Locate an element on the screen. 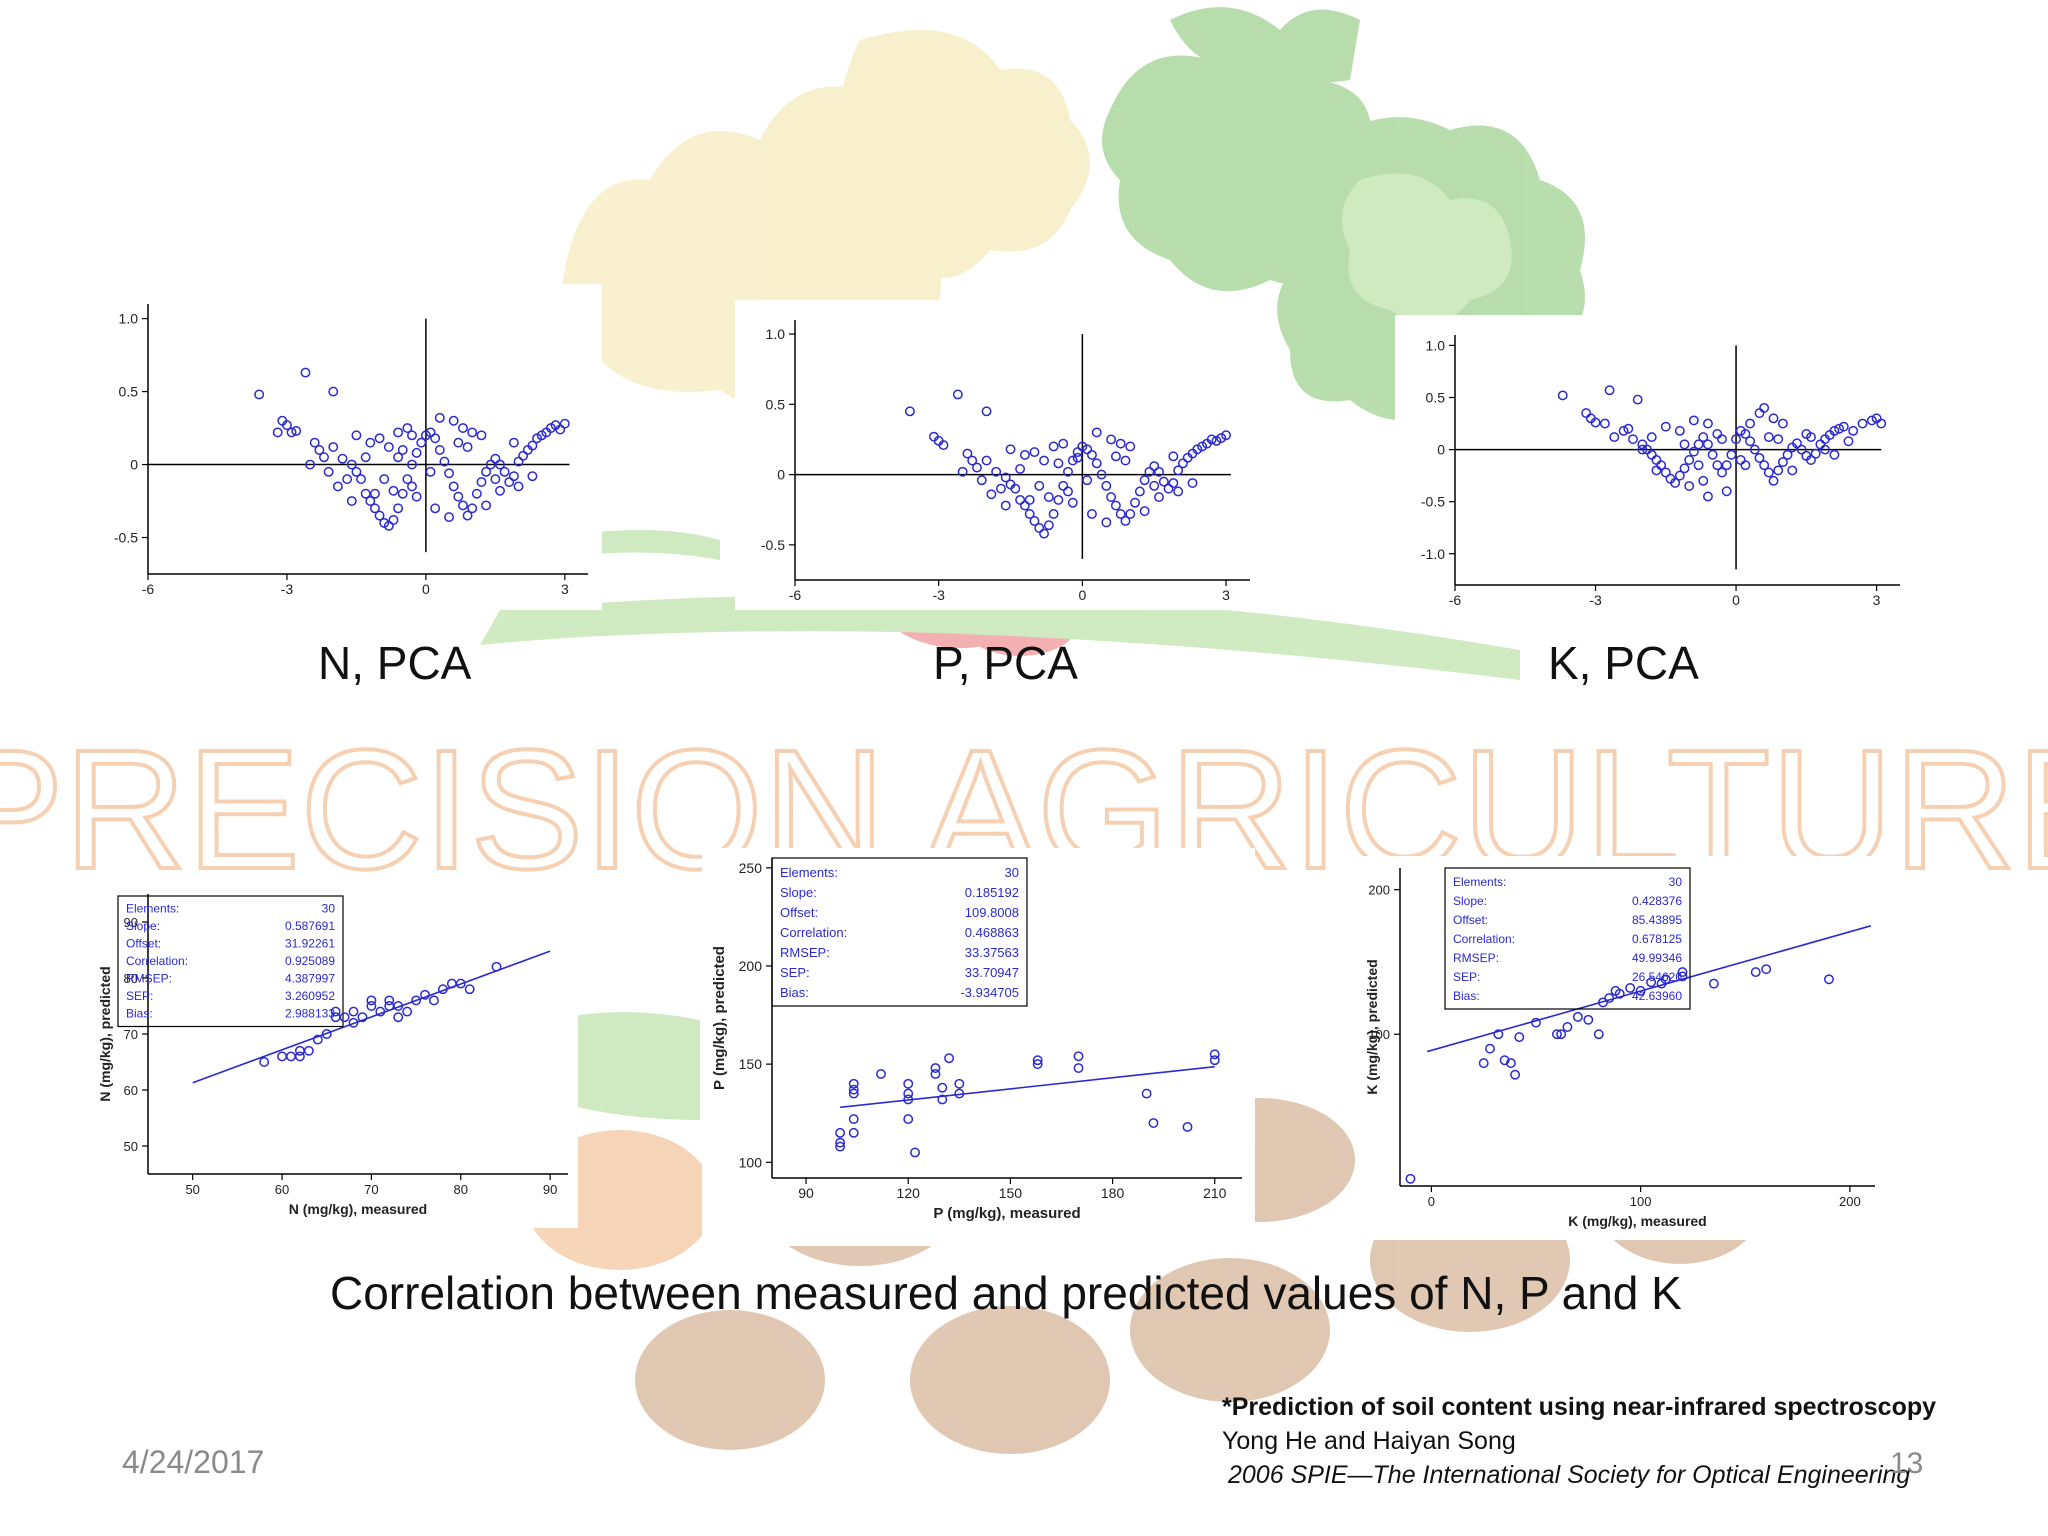 The image size is (2048, 1536). stats-label: SEP: is located at coordinates (795, 972).